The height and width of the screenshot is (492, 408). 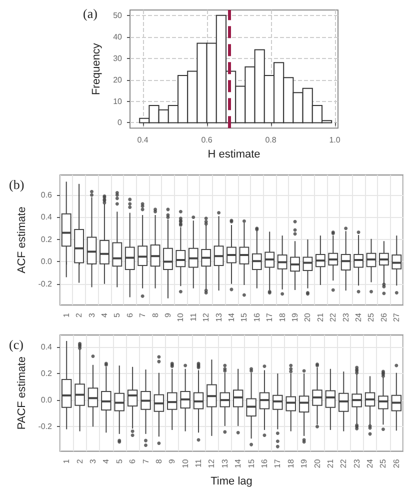 I want to click on y-tick-label: 50, so click(x=118, y=15).